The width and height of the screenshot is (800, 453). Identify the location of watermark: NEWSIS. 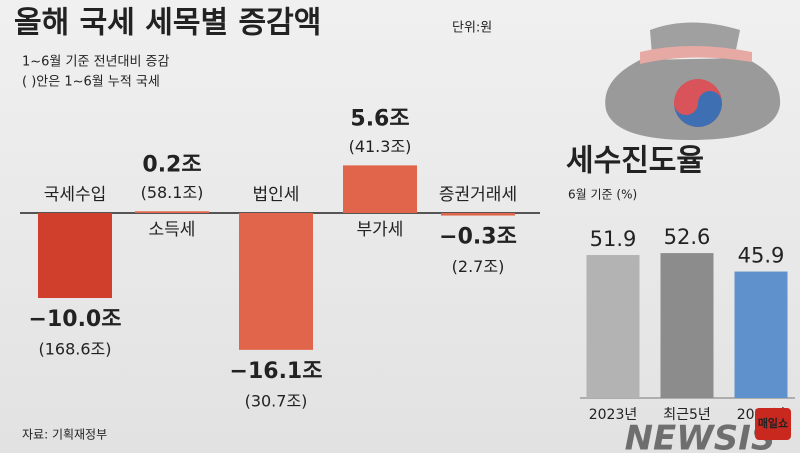
(700, 436).